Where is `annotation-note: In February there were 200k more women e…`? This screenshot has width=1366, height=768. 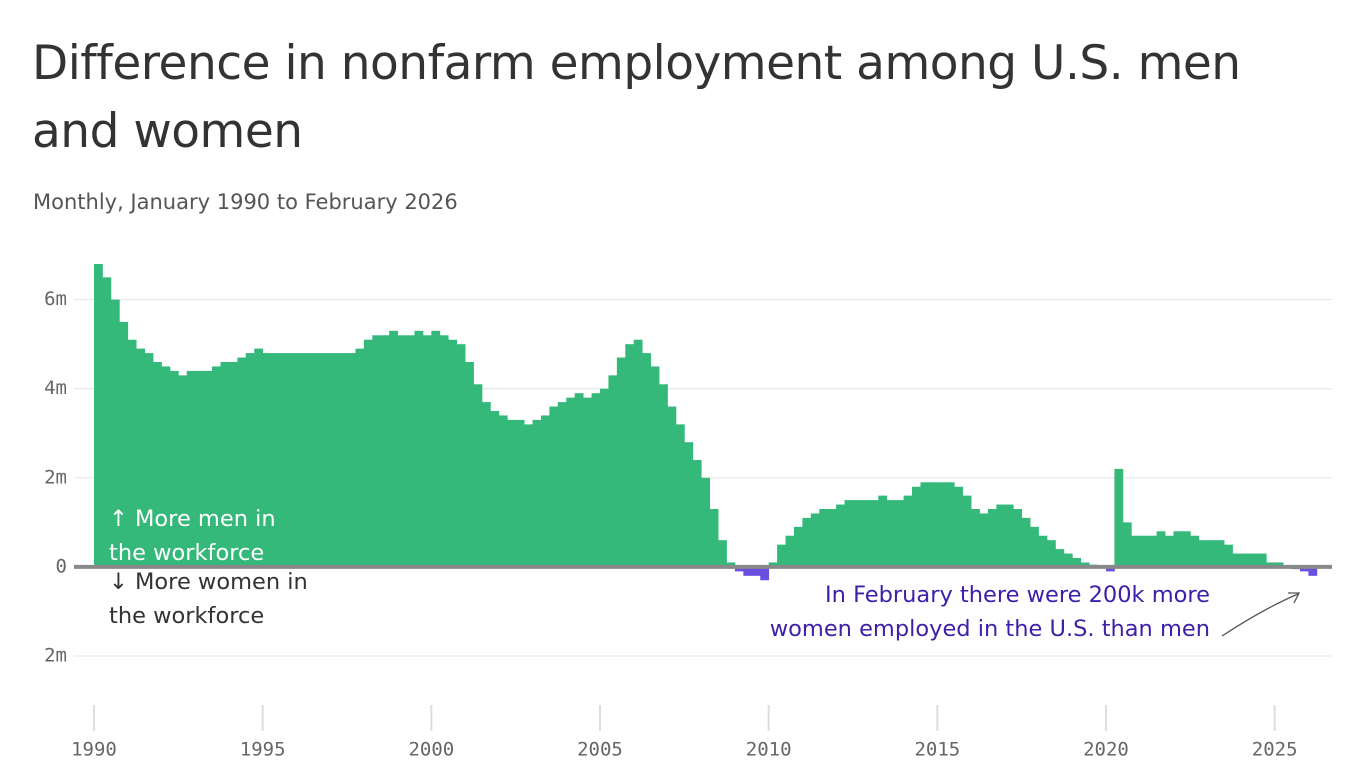
annotation-note: In February there were 200k more women e… is located at coordinates (989, 612).